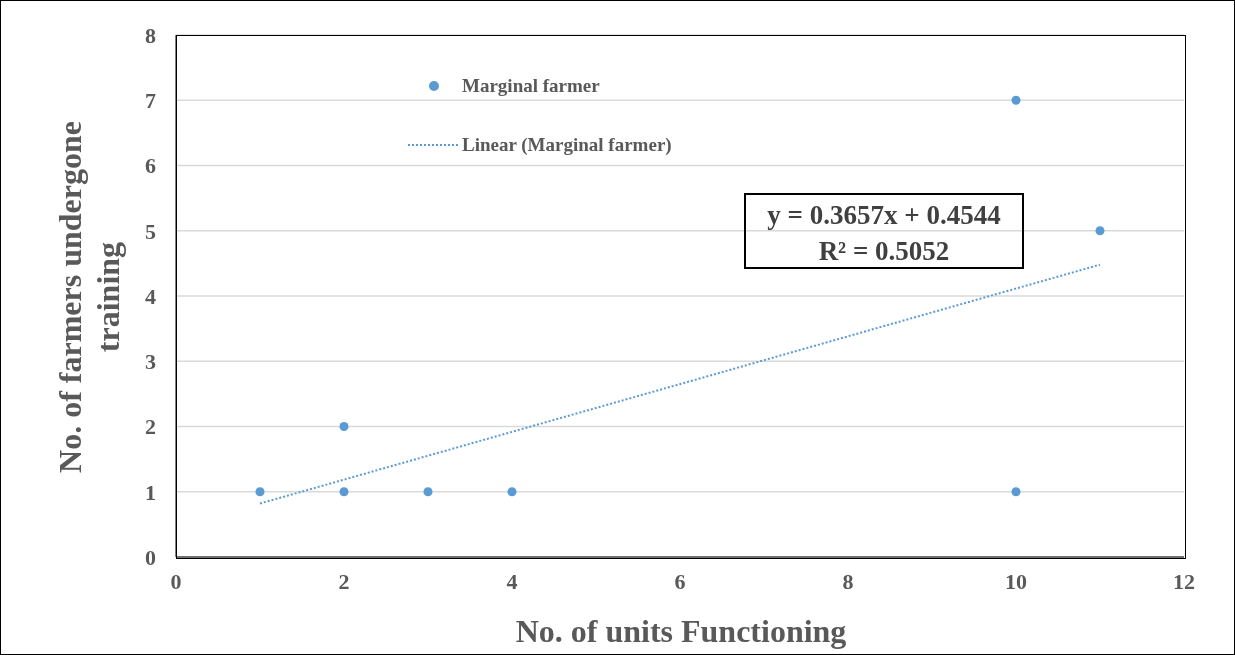  What do you see at coordinates (150, 296) in the screenshot?
I see `y-tick-label: 4` at bounding box center [150, 296].